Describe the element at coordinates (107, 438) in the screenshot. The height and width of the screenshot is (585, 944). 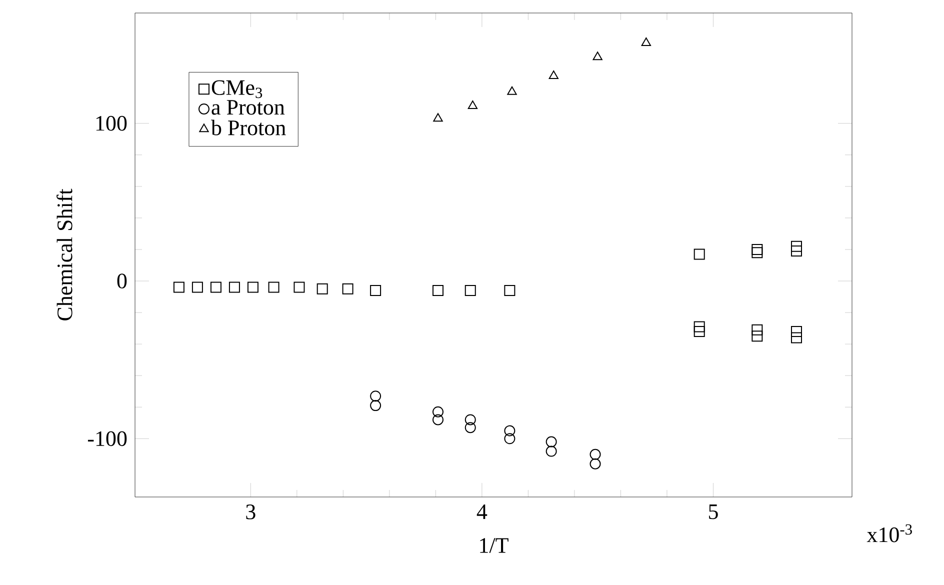
I see `y-tick-label: -100` at that location.